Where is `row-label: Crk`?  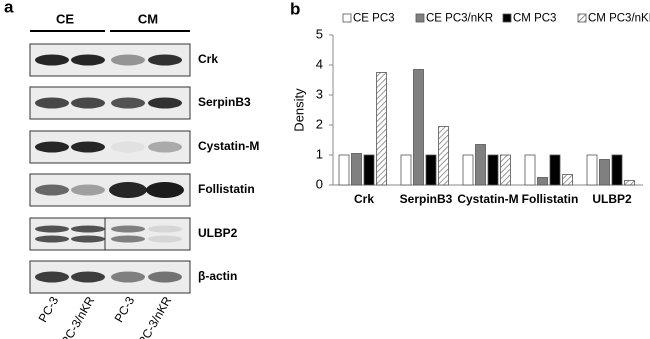
row-label: Crk is located at coordinates (208, 59).